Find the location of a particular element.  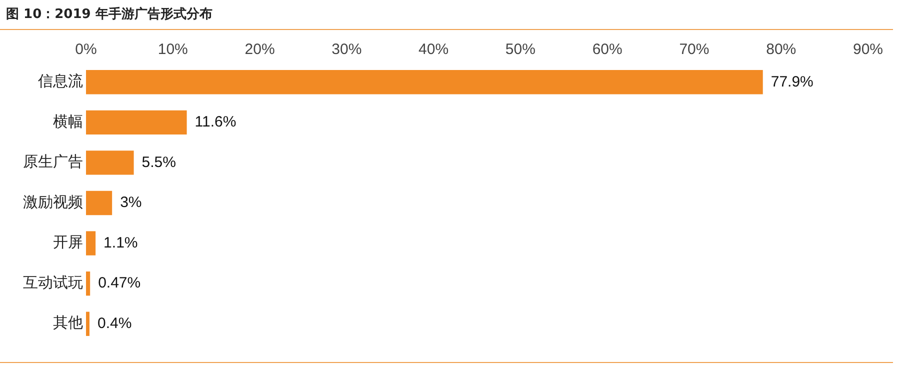

x-tick-label: 30% is located at coordinates (347, 49).